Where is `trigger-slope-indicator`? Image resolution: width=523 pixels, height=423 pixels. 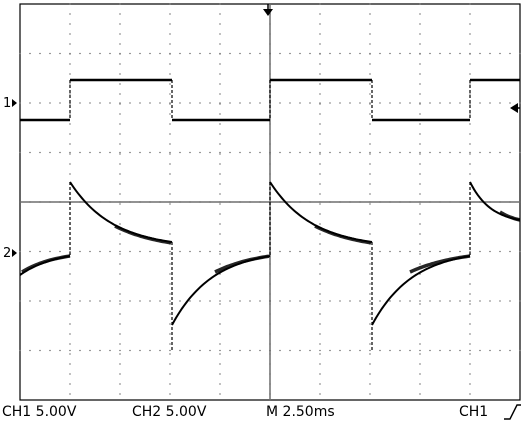 trigger-slope-indicator is located at coordinates (512, 412).